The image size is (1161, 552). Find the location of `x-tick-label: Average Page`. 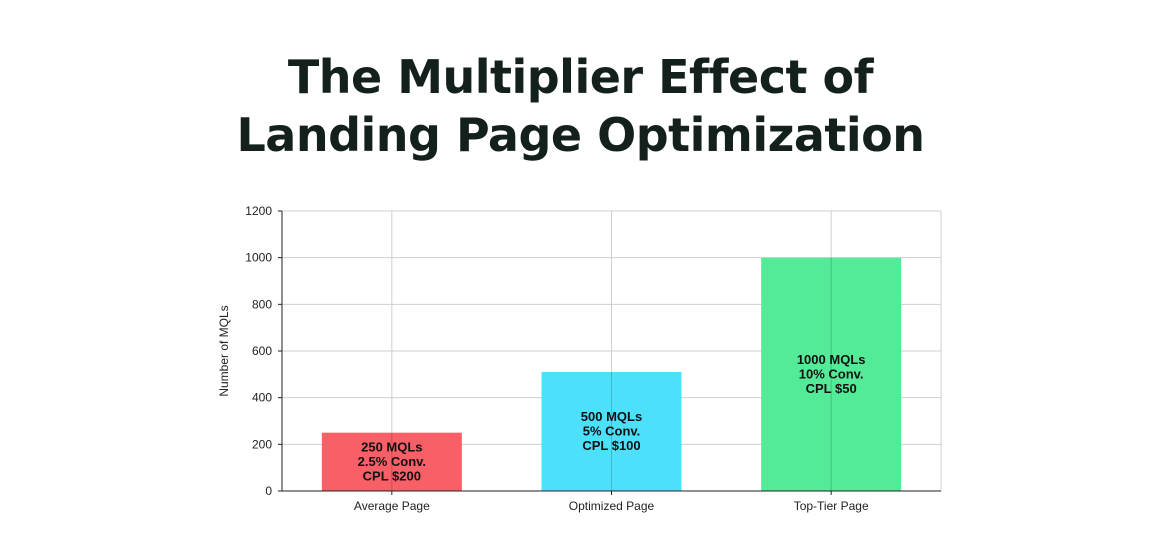

x-tick-label: Average Page is located at coordinates (392, 506).